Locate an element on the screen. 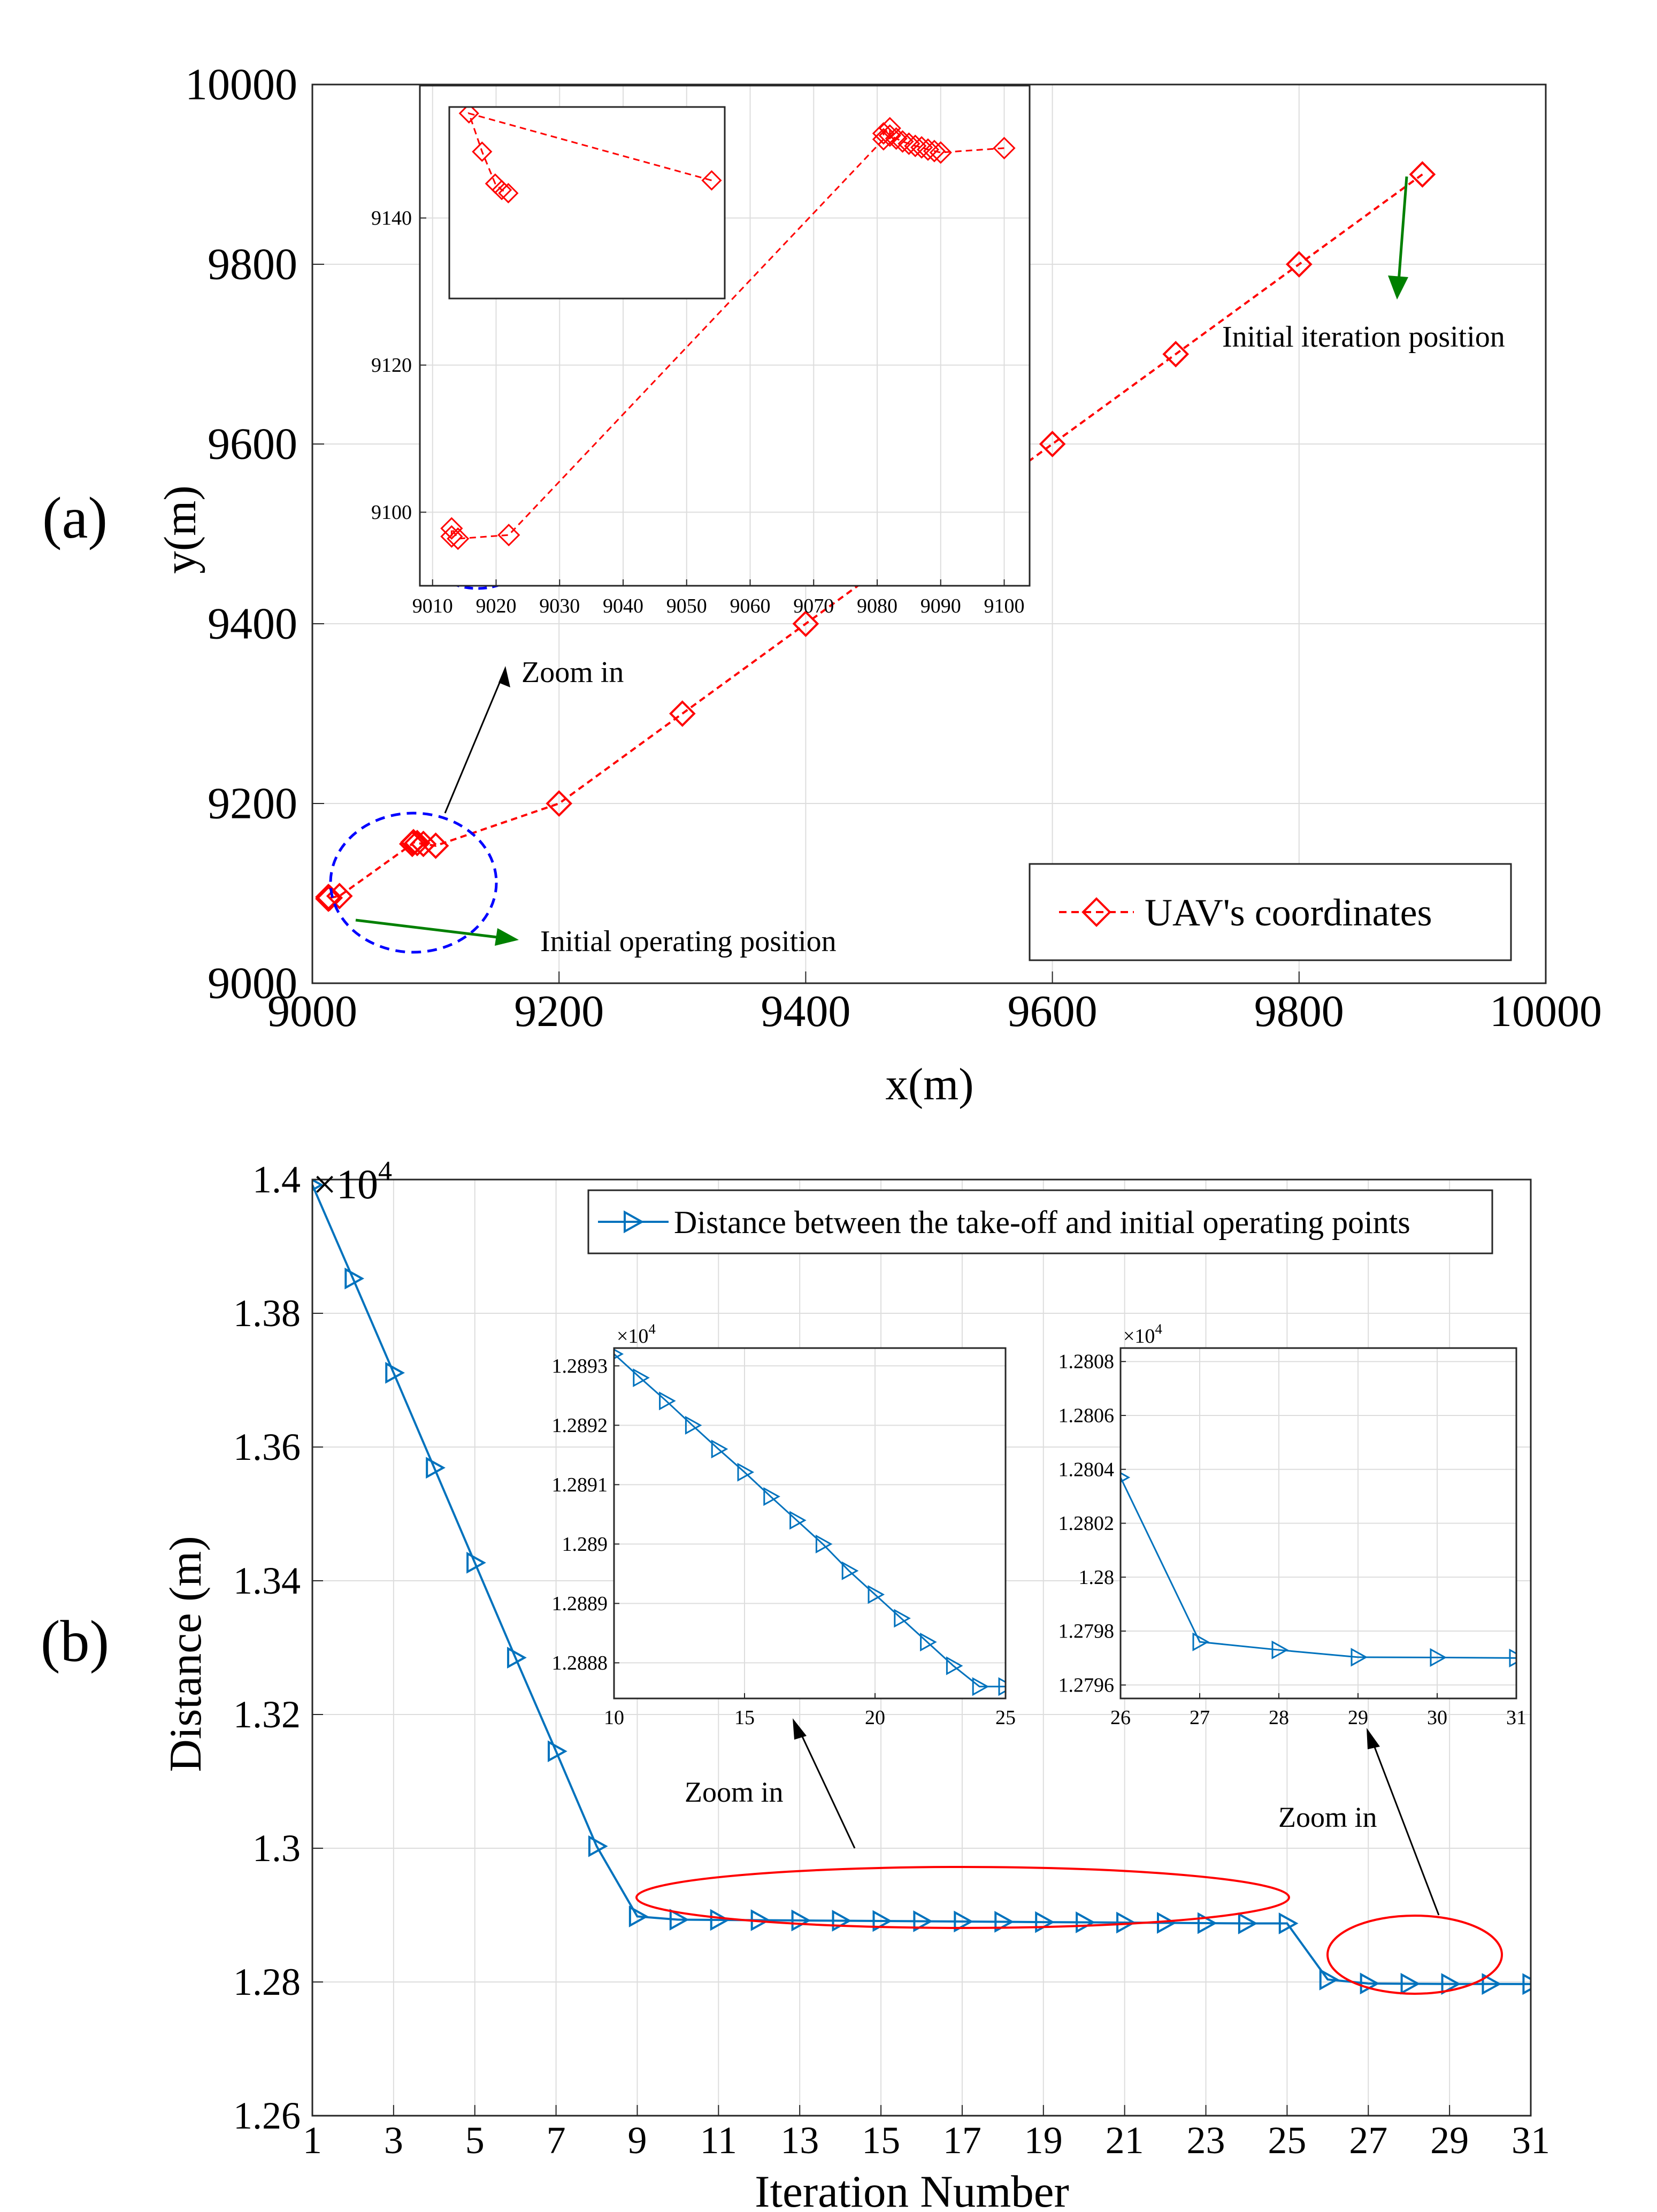  a-zoom-arrowhead-main is located at coordinates (504, 676).